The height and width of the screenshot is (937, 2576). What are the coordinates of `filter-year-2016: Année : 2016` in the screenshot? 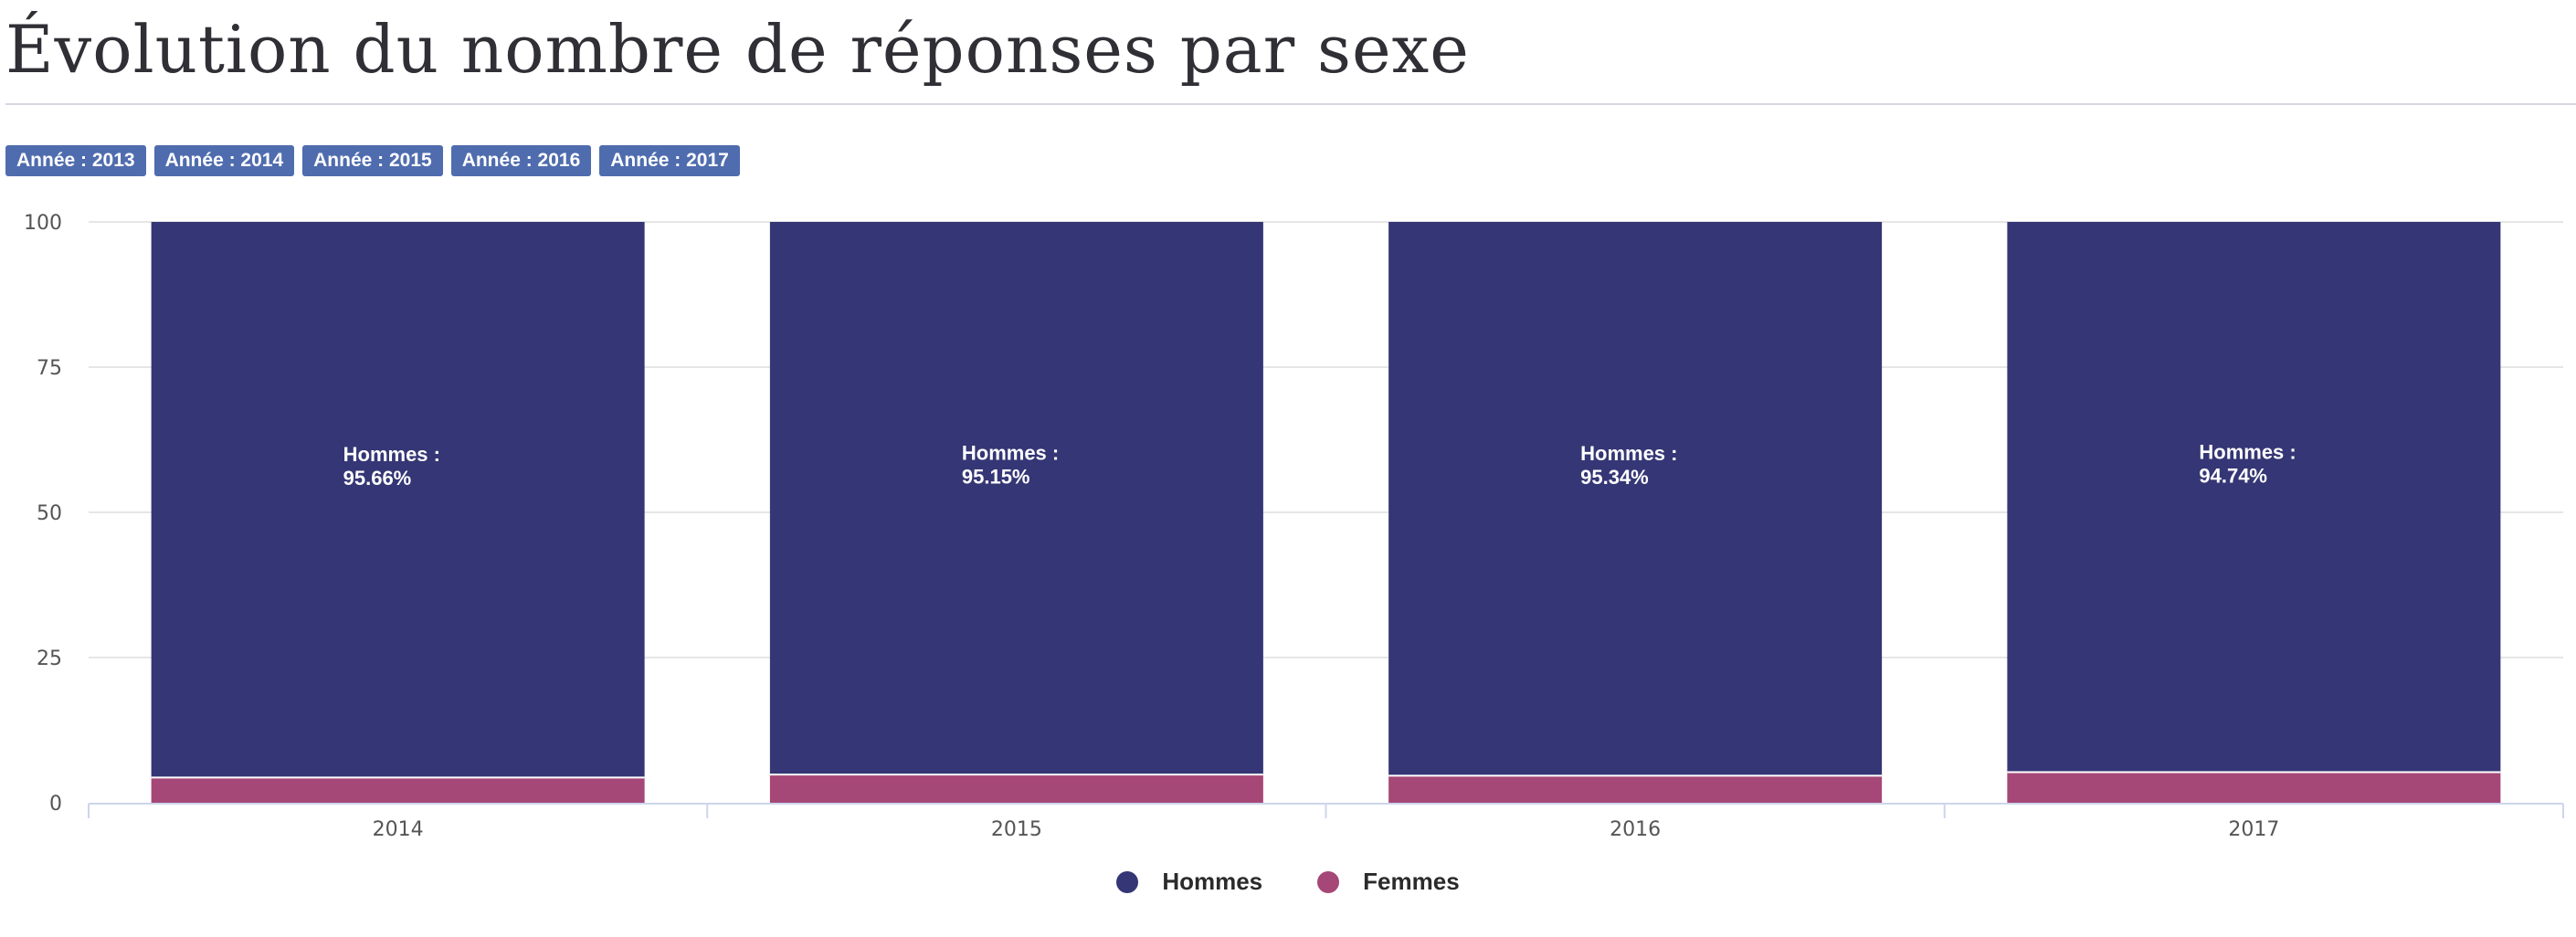 It's located at (521, 160).